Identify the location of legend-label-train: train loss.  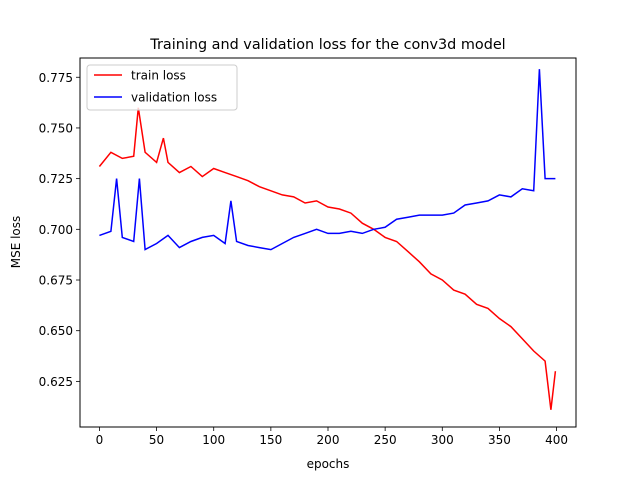
(158, 76).